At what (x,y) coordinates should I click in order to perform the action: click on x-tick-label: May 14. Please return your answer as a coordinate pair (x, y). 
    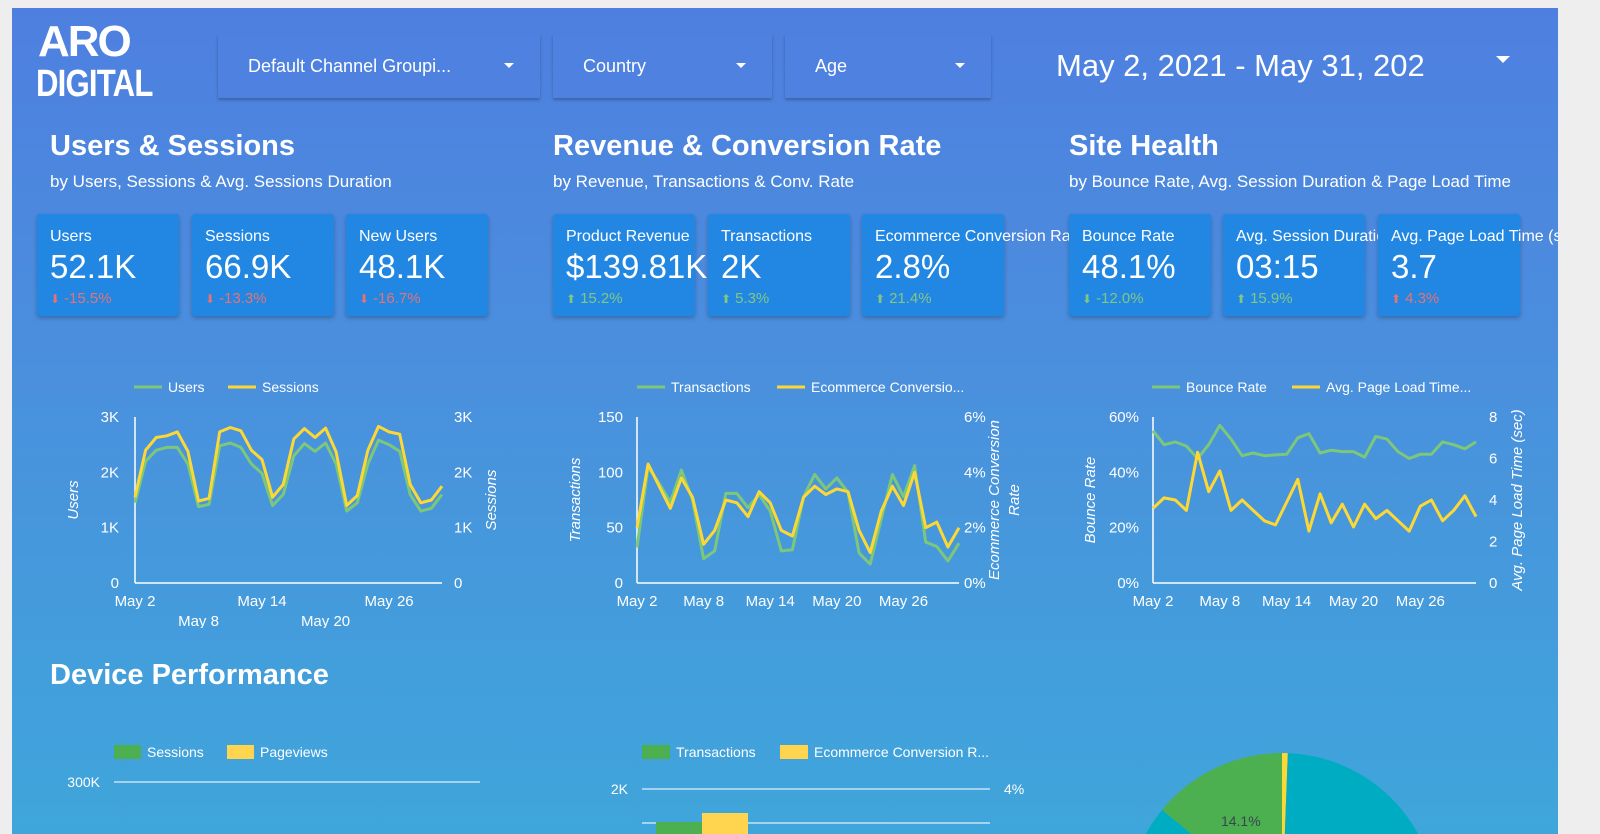
    Looking at the image, I should click on (770, 601).